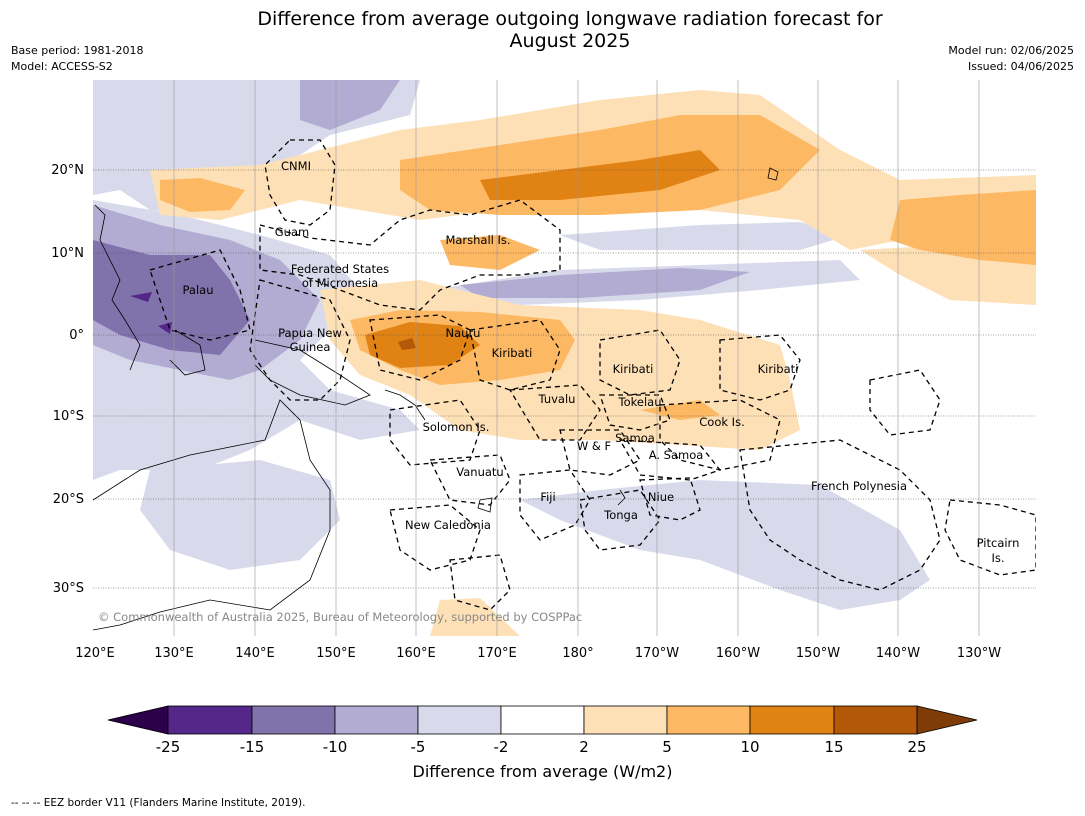 The image size is (1085, 816). Describe the element at coordinates (67, 253) in the screenshot. I see `lat-tick: 10°N` at that location.